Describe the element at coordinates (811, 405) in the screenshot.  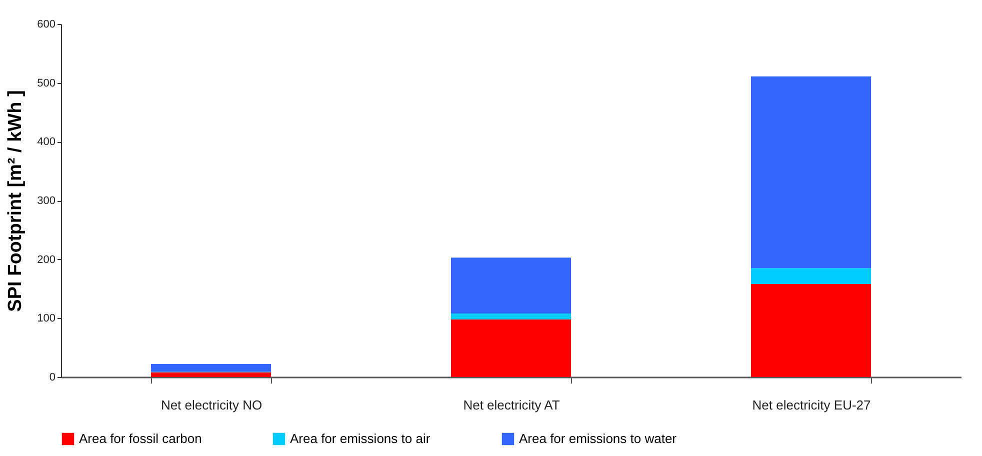
I see `x-tick-label: Net electricity EU-27` at that location.